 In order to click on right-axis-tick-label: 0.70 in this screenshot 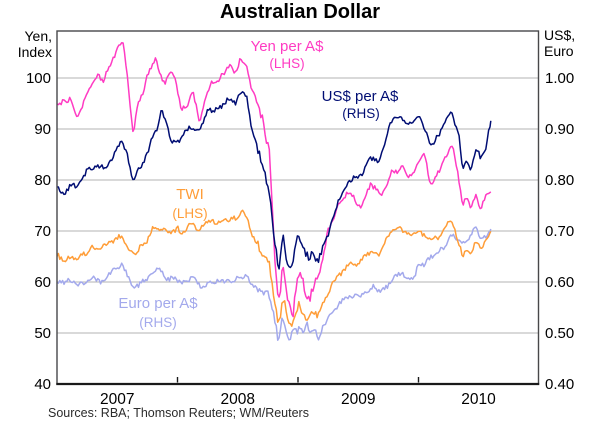, I will do `click(559, 231)`.